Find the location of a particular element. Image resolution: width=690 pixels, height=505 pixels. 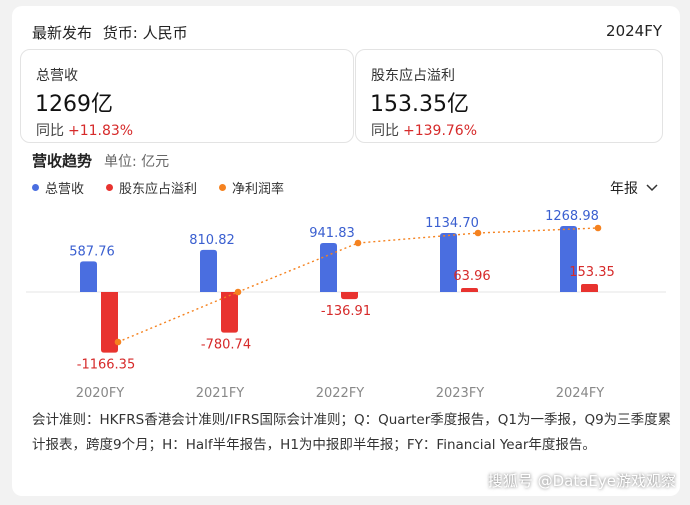

data-label-profit: -780.74 is located at coordinates (226, 345).